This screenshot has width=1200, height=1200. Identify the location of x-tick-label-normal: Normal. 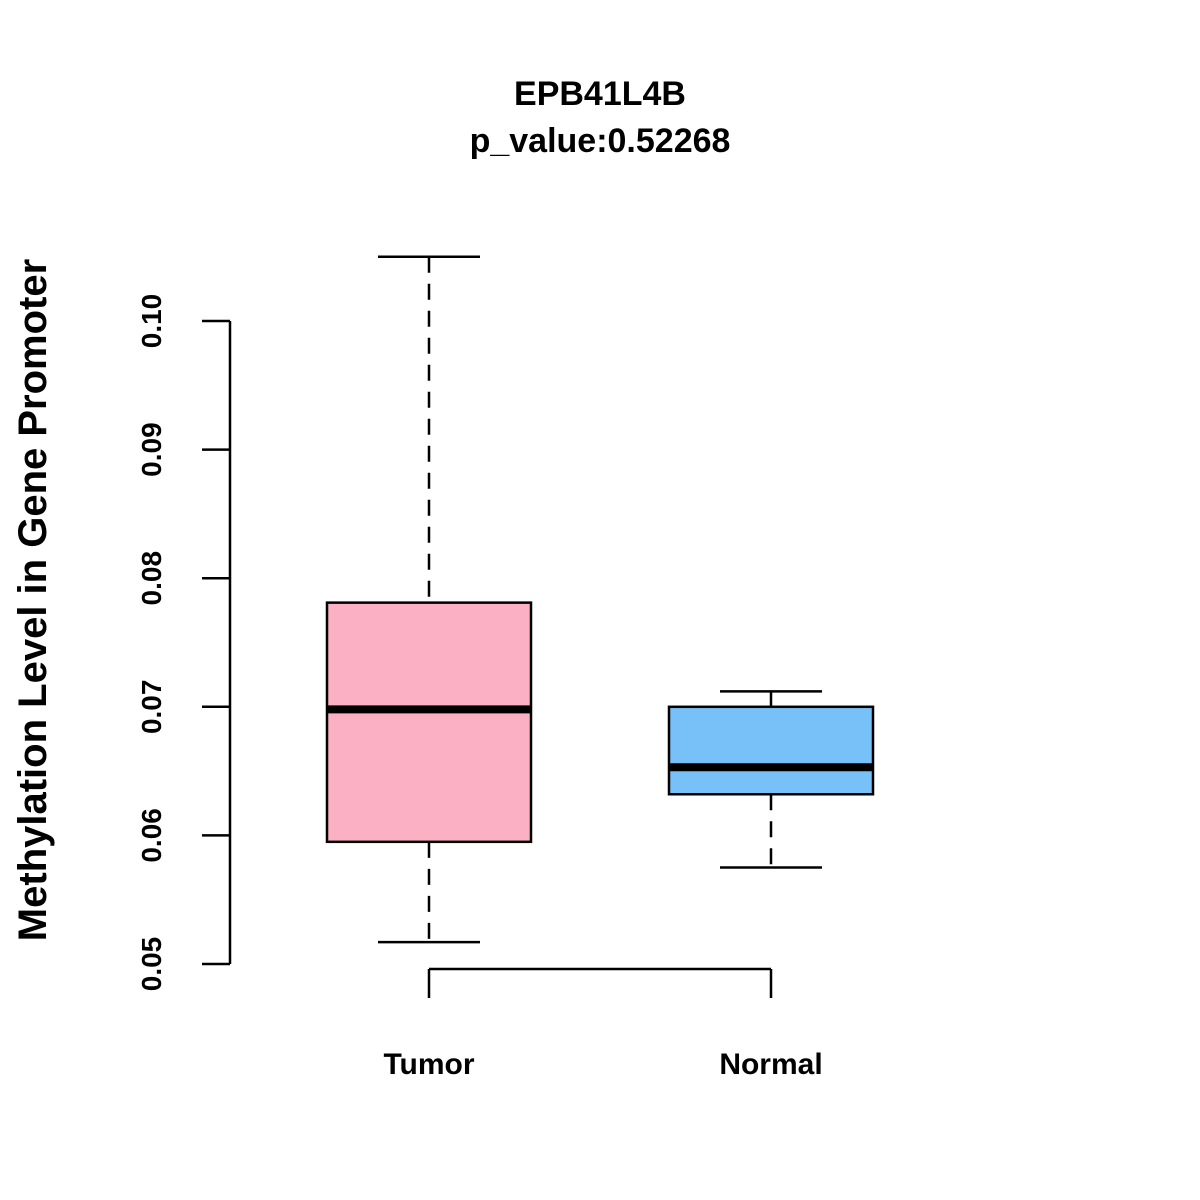
(770, 1064).